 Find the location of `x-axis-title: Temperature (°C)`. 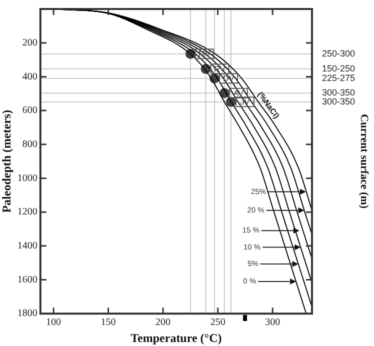

x-axis-title: Temperature (°C) is located at coordinates (176, 337).